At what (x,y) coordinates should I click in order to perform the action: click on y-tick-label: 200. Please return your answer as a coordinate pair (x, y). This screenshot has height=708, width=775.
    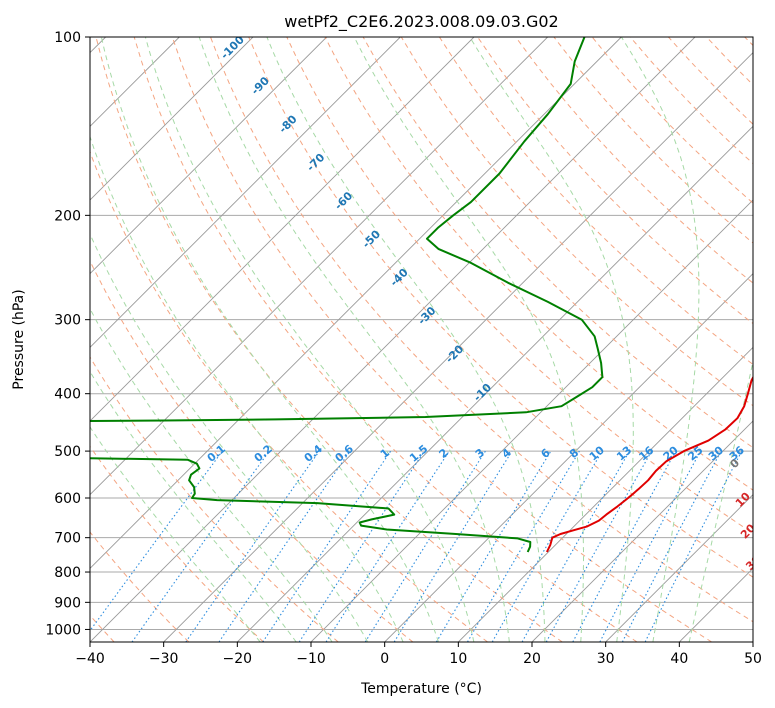
    Looking at the image, I should click on (67, 216).